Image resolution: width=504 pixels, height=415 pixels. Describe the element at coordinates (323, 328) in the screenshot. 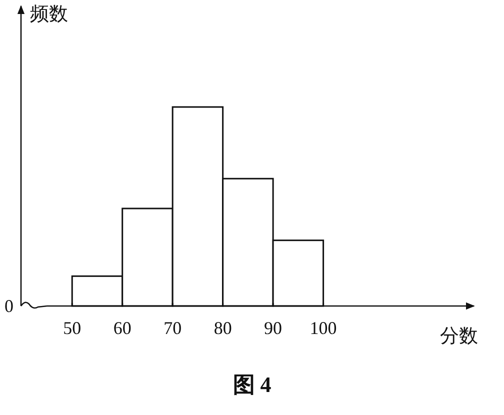

I see `x-tick-label: 100` at that location.